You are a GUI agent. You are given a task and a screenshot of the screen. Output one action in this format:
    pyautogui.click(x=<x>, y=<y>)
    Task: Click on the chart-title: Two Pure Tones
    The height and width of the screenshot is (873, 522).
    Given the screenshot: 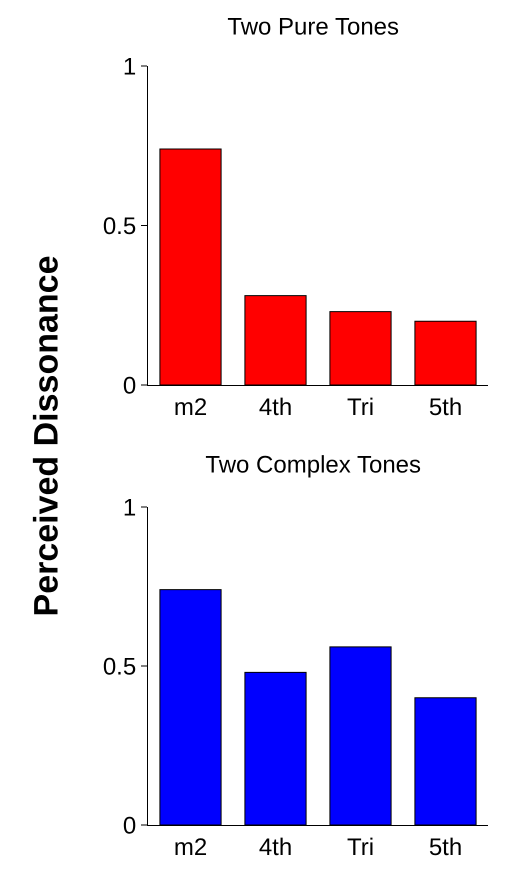 What is the action you would take?
    pyautogui.click(x=313, y=26)
    